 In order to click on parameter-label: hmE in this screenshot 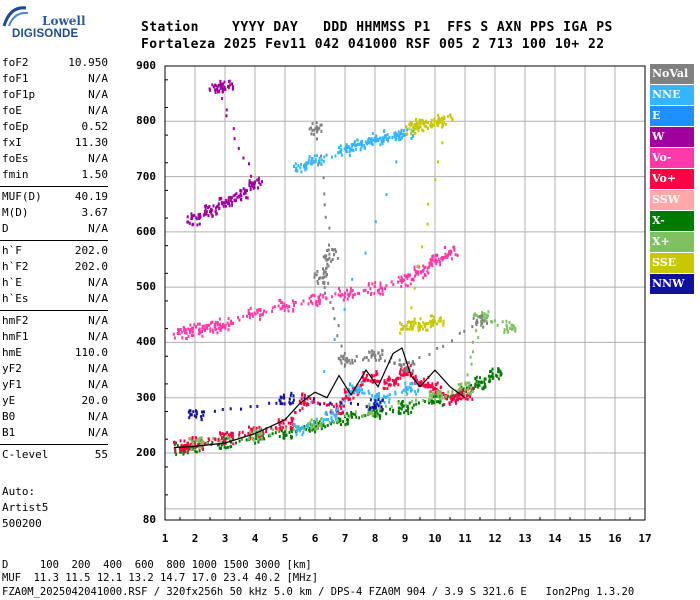, I will do `click(12, 352)`.